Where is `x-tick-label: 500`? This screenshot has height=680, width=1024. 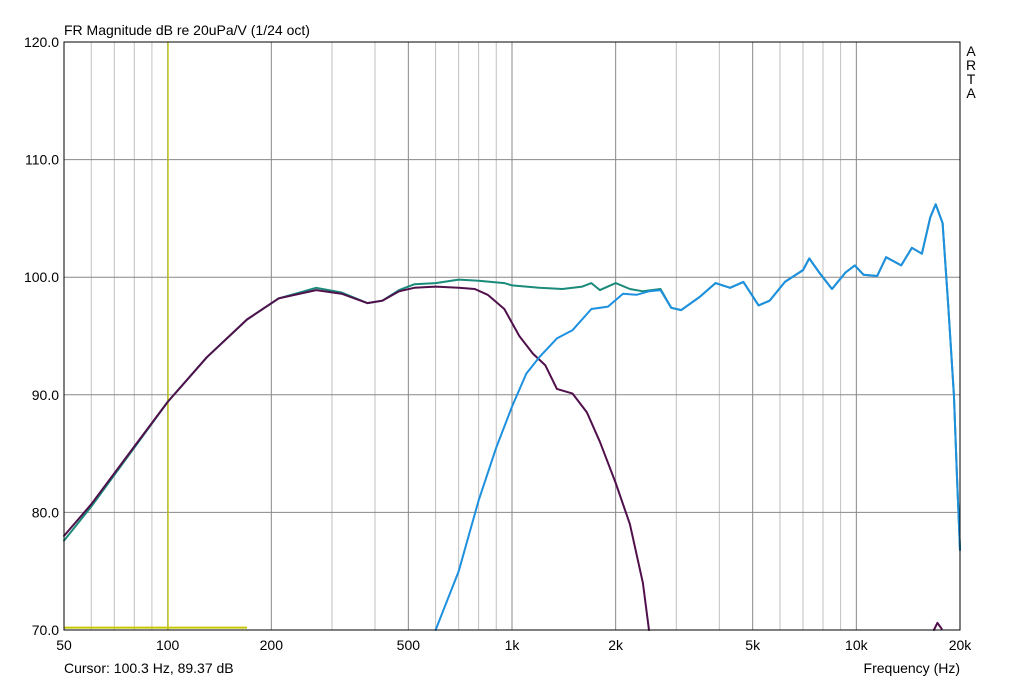 x-tick-label: 500 is located at coordinates (409, 645).